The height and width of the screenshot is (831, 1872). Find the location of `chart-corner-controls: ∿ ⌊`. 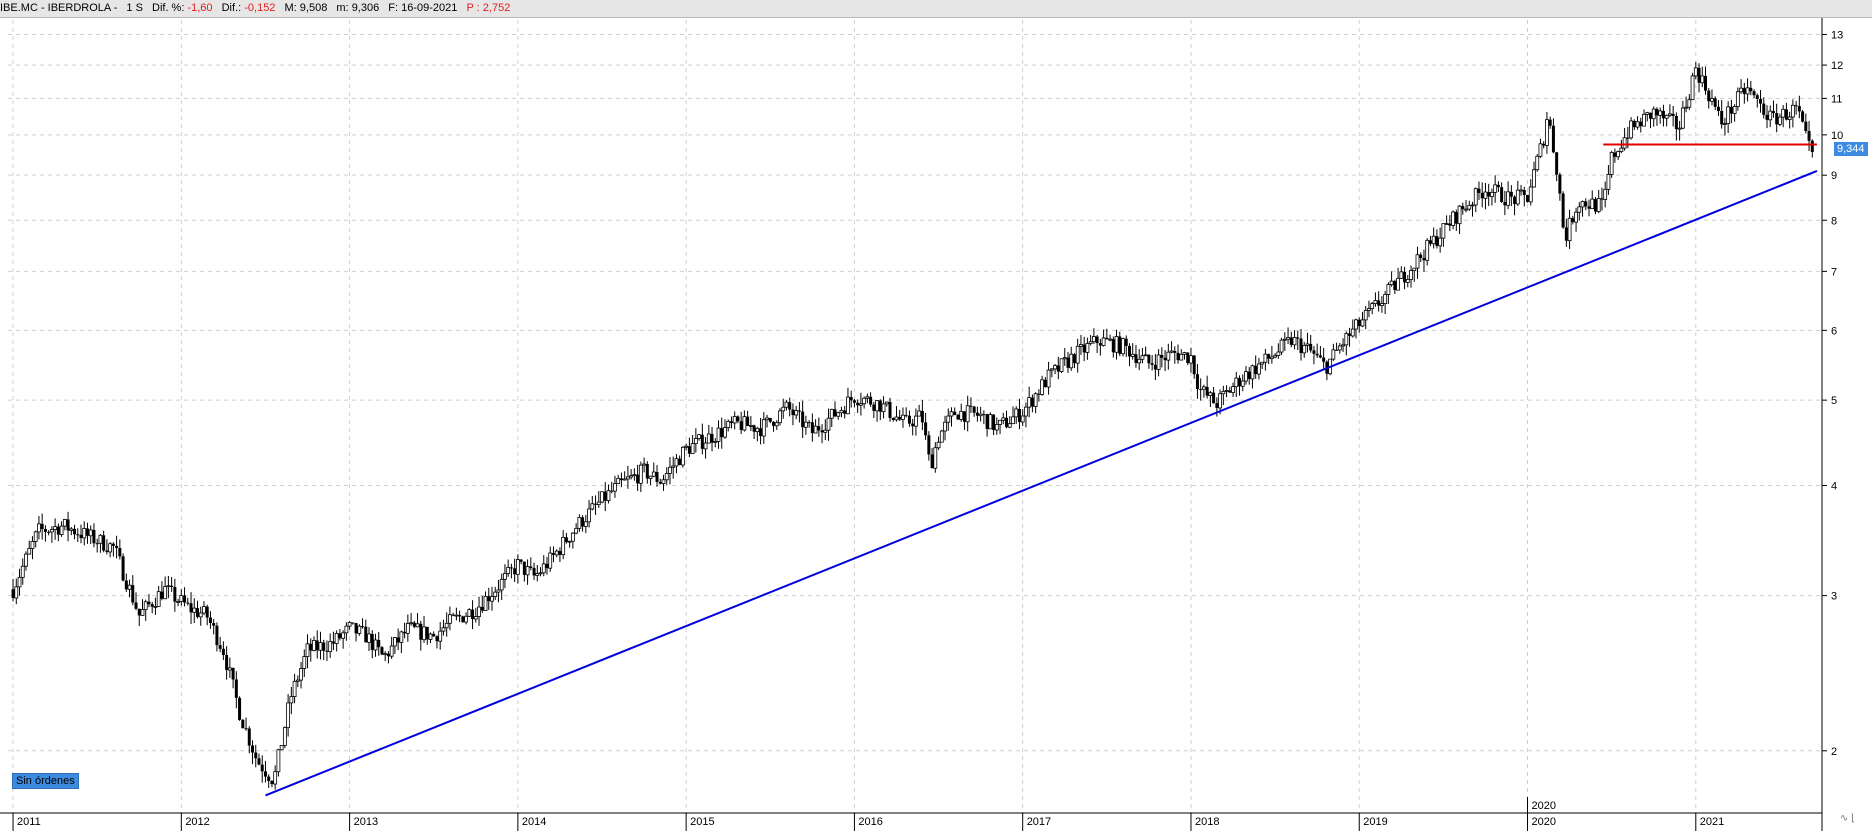

chart-corner-controls: ∿ ⌊ is located at coordinates (1855, 821).